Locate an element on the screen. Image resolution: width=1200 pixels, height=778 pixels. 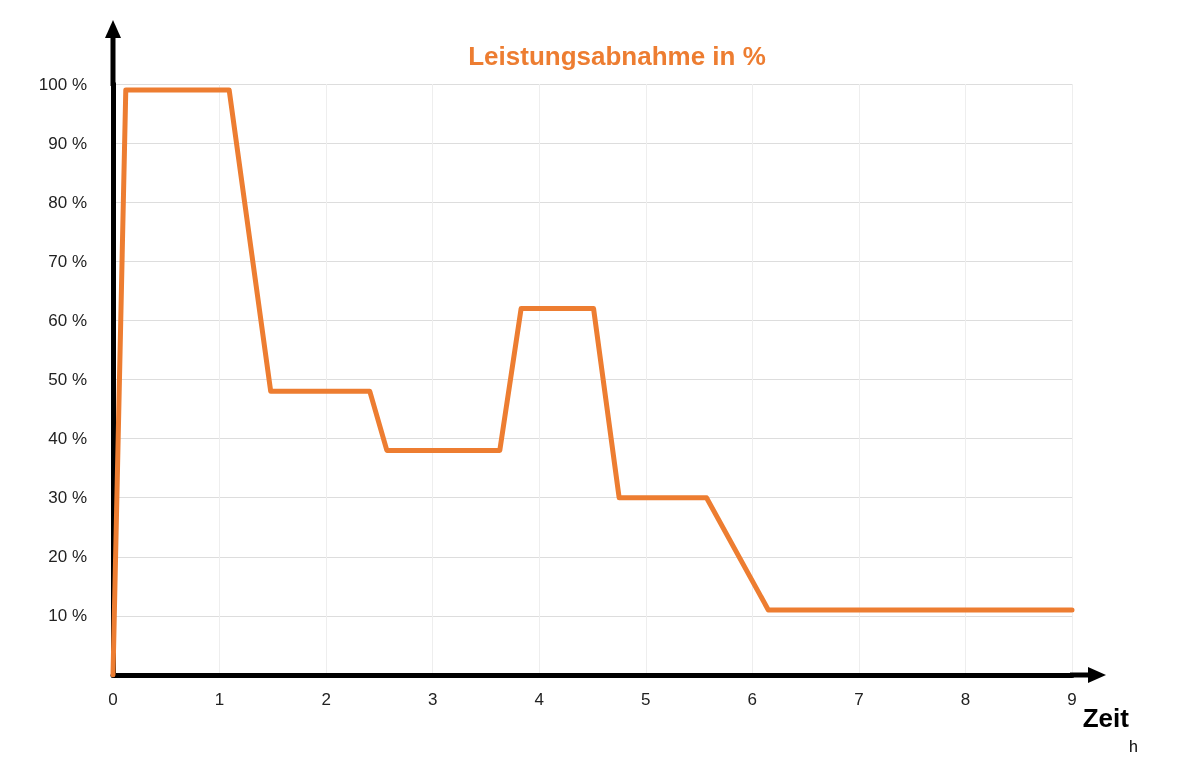
y-tick-label: 90 % is located at coordinates (67, 143).